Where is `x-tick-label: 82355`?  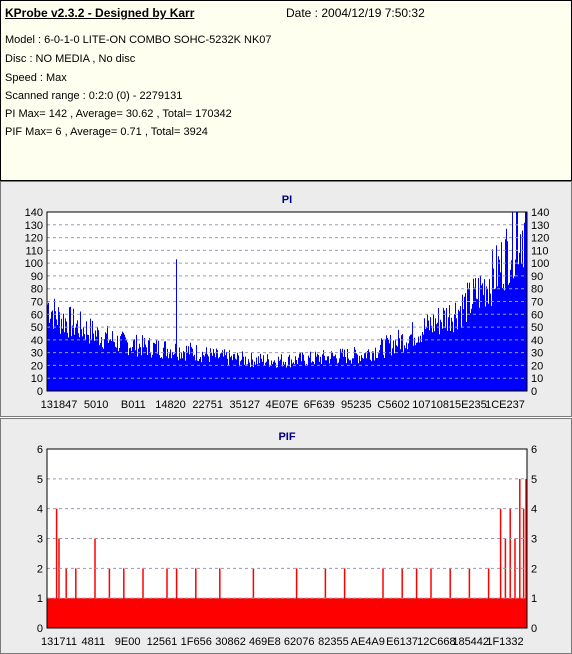 x-tick-label: 82355 is located at coordinates (333, 642).